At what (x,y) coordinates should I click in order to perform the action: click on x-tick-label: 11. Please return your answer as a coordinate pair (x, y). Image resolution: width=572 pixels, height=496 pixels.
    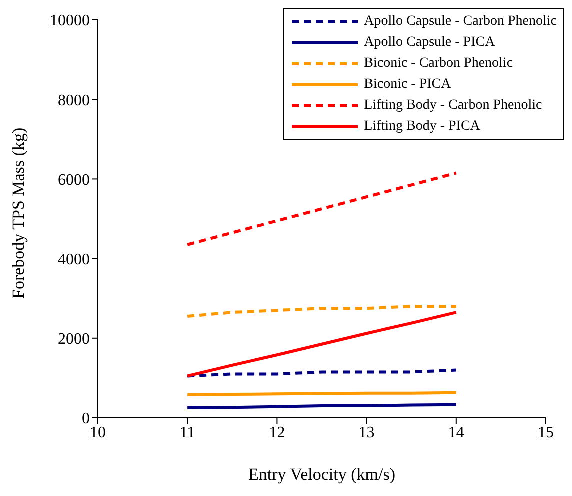
    Looking at the image, I should click on (188, 433).